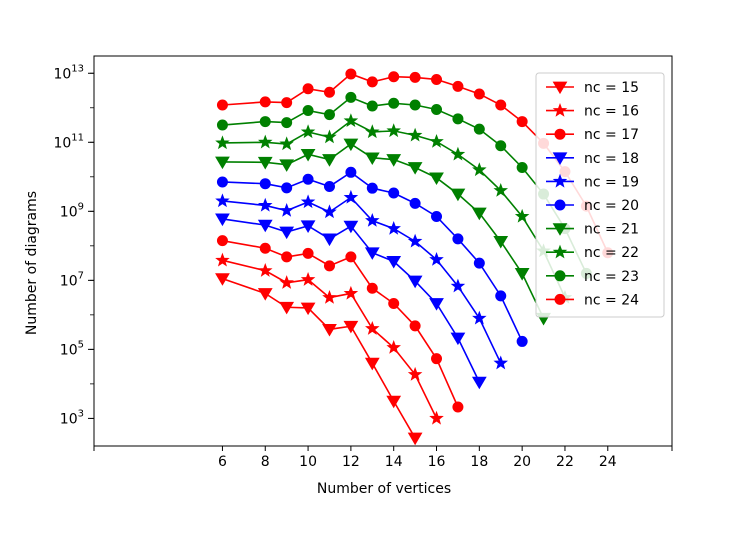  What do you see at coordinates (592, 206) in the screenshot?
I see `legend-entry: nc = 20` at bounding box center [592, 206].